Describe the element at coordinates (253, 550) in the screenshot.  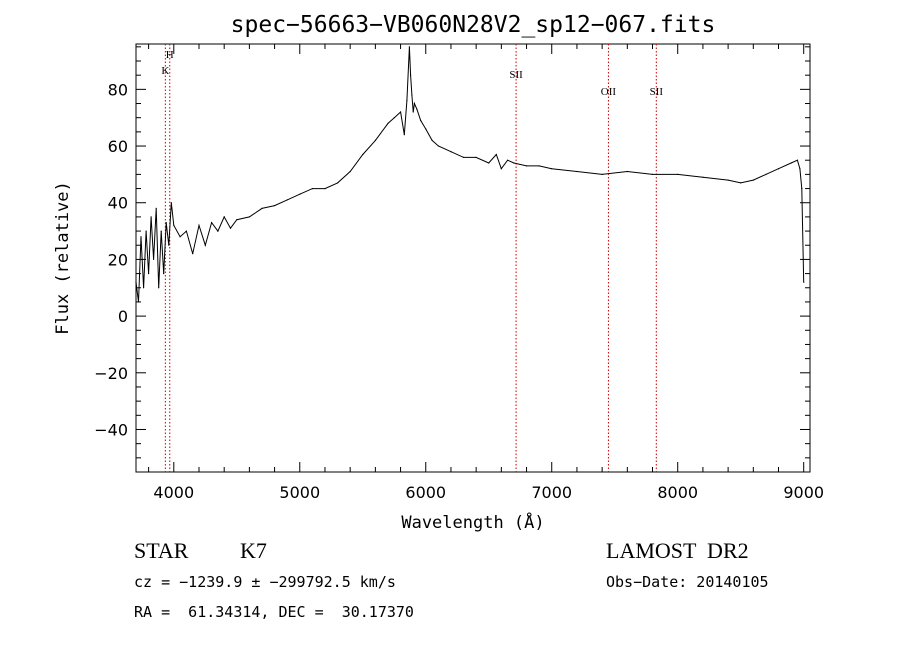
I see `object-subclass: K7` at that location.